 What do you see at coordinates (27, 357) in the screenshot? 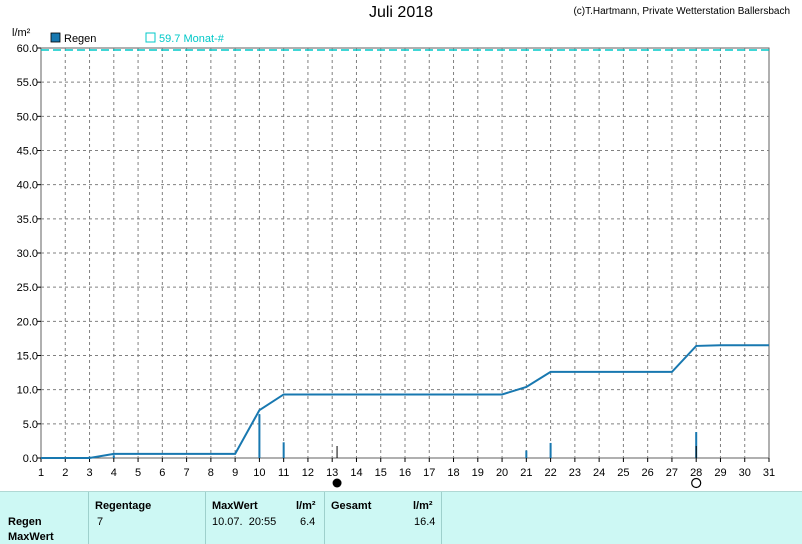
I see `y-tick-label: 15.0` at bounding box center [27, 357].